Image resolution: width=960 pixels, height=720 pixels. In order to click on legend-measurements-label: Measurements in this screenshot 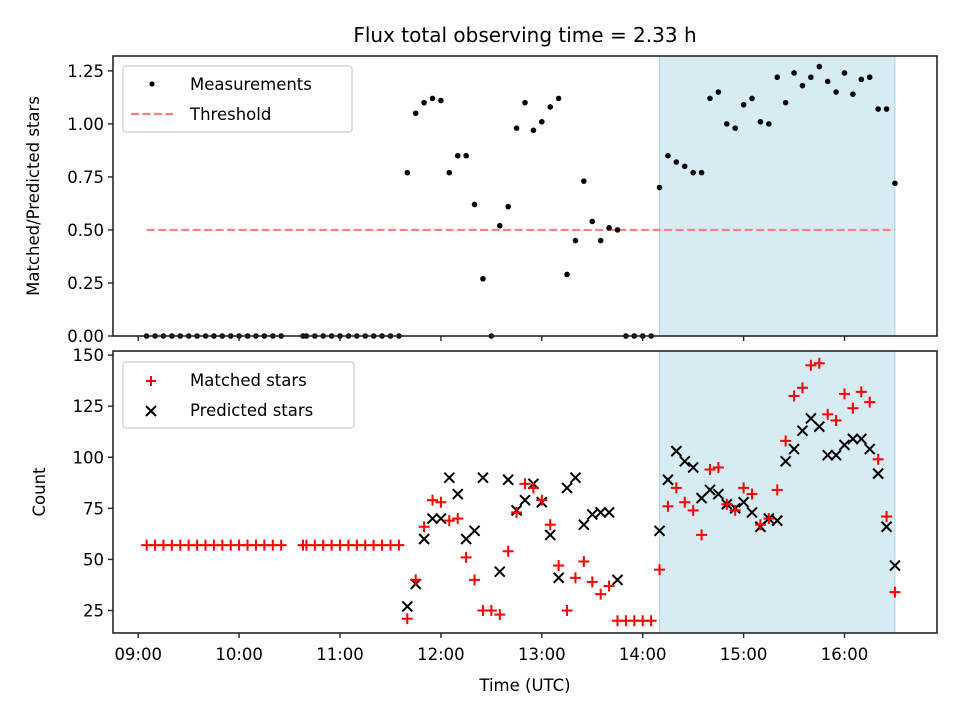, I will do `click(251, 84)`.